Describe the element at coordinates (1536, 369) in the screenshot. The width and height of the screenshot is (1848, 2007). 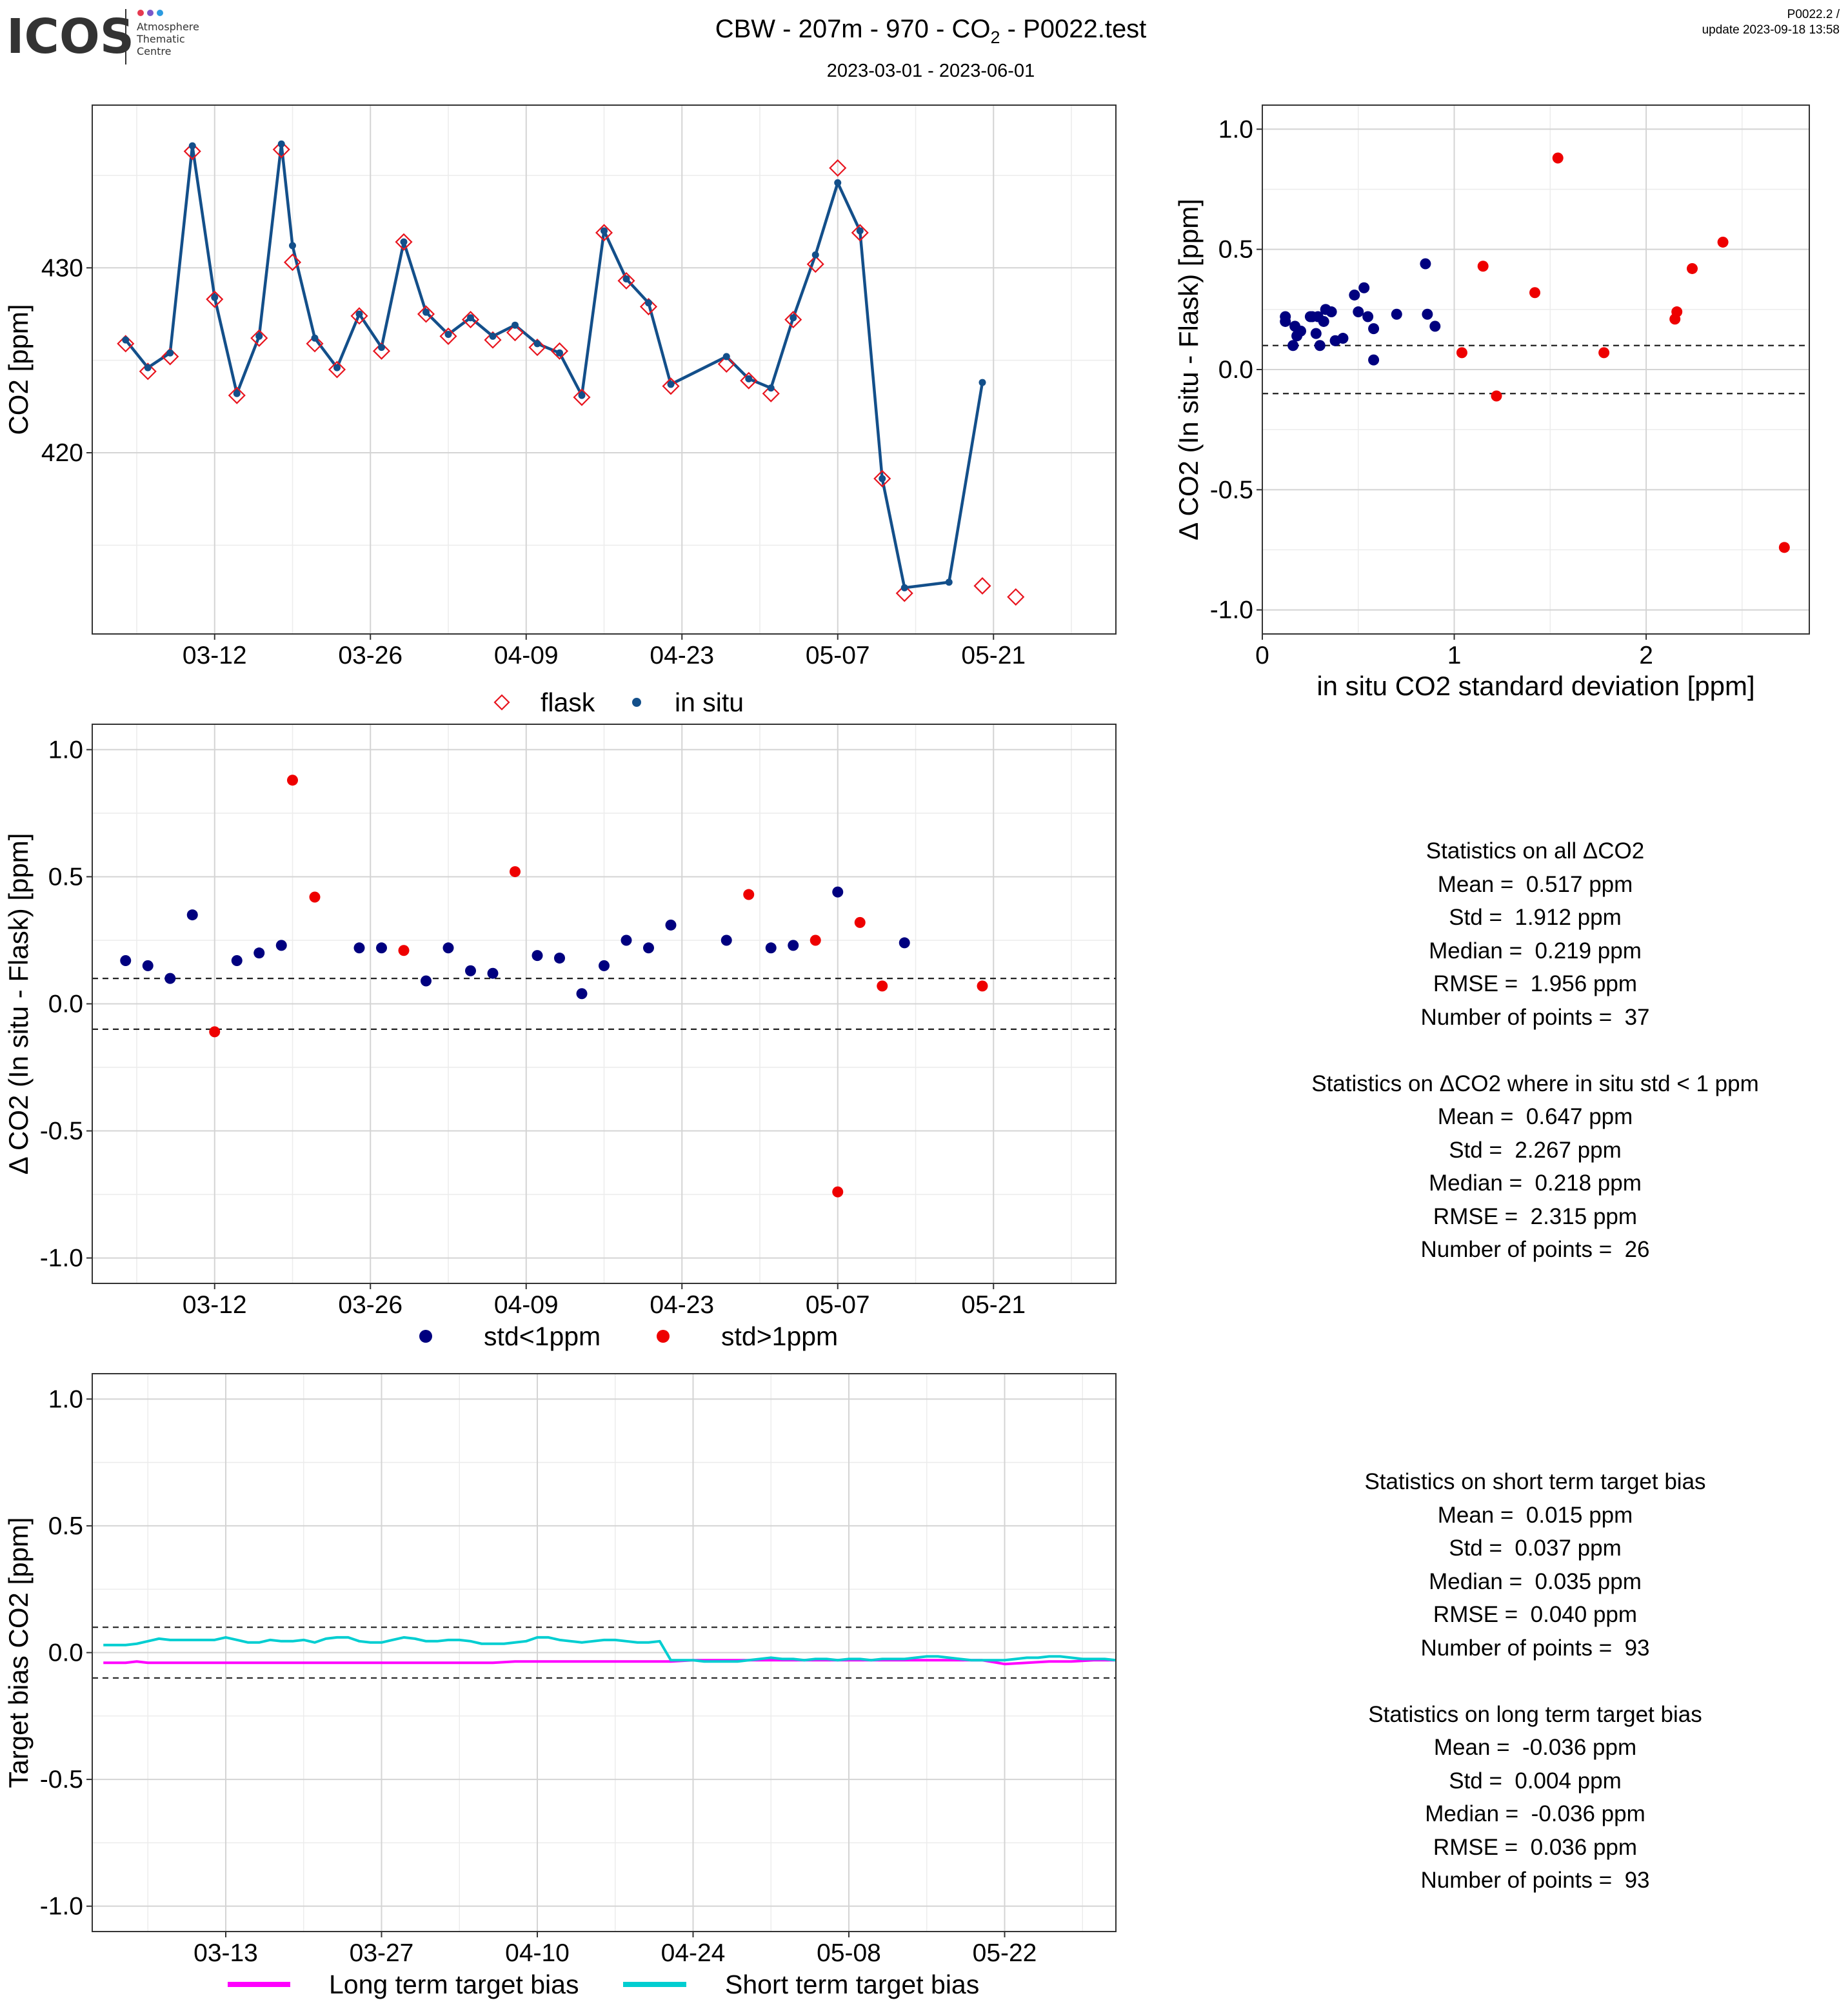
I see `plot-border` at that location.